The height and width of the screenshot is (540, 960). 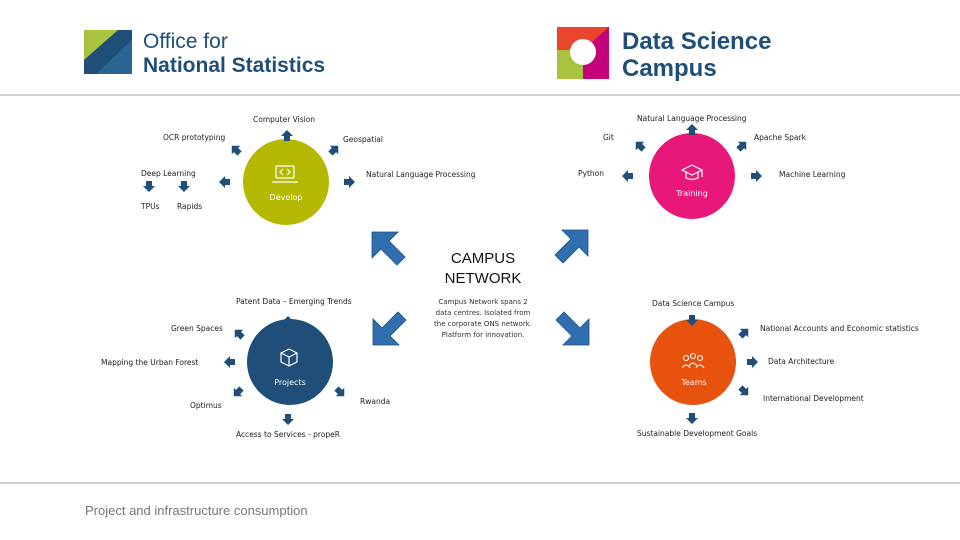 I want to click on training-item-spark: Apache Spark, so click(x=780, y=137).